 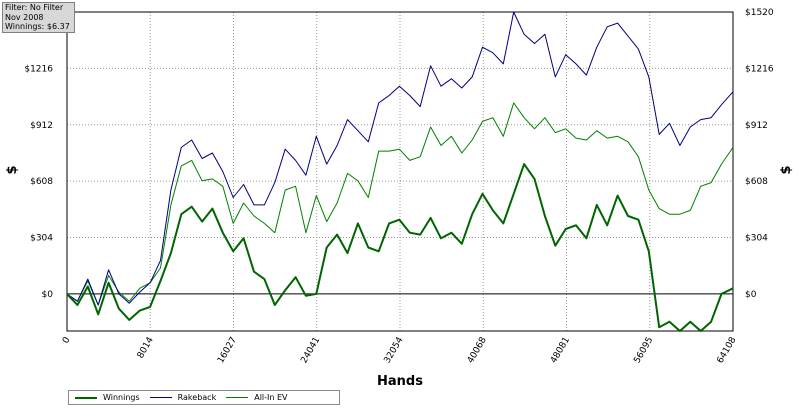 I want to click on legend-label-winnings: Winnings, so click(x=121, y=397).